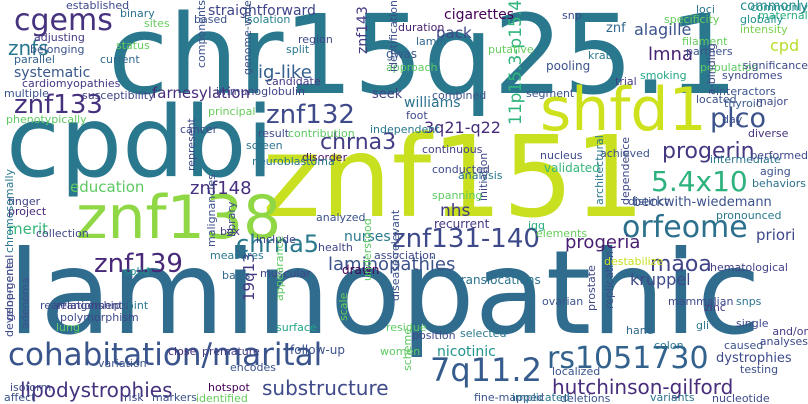  Describe the element at coordinates (743, 103) in the screenshot. I see `cloud-word: thyroid` at that location.